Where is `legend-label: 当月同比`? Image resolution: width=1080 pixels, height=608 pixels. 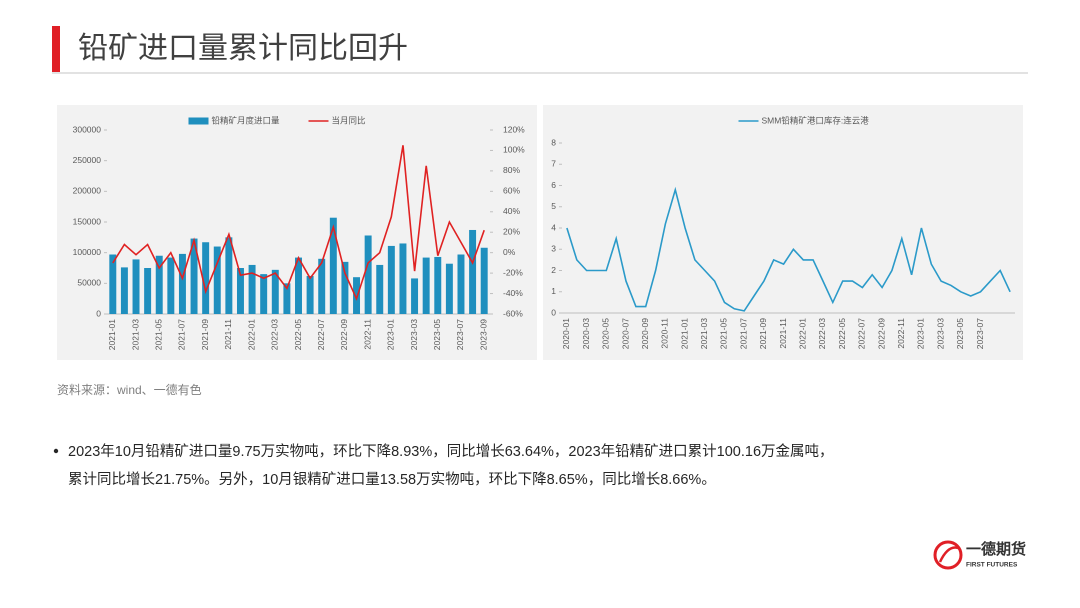 legend-label: 当月同比 is located at coordinates (349, 120).